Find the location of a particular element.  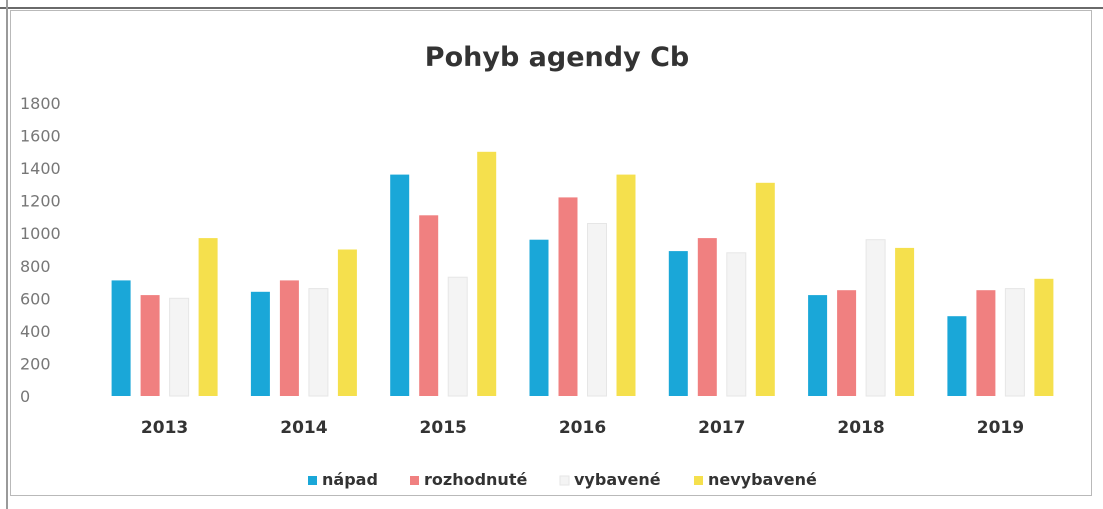

x-tick-label: 2013 is located at coordinates (164, 428).